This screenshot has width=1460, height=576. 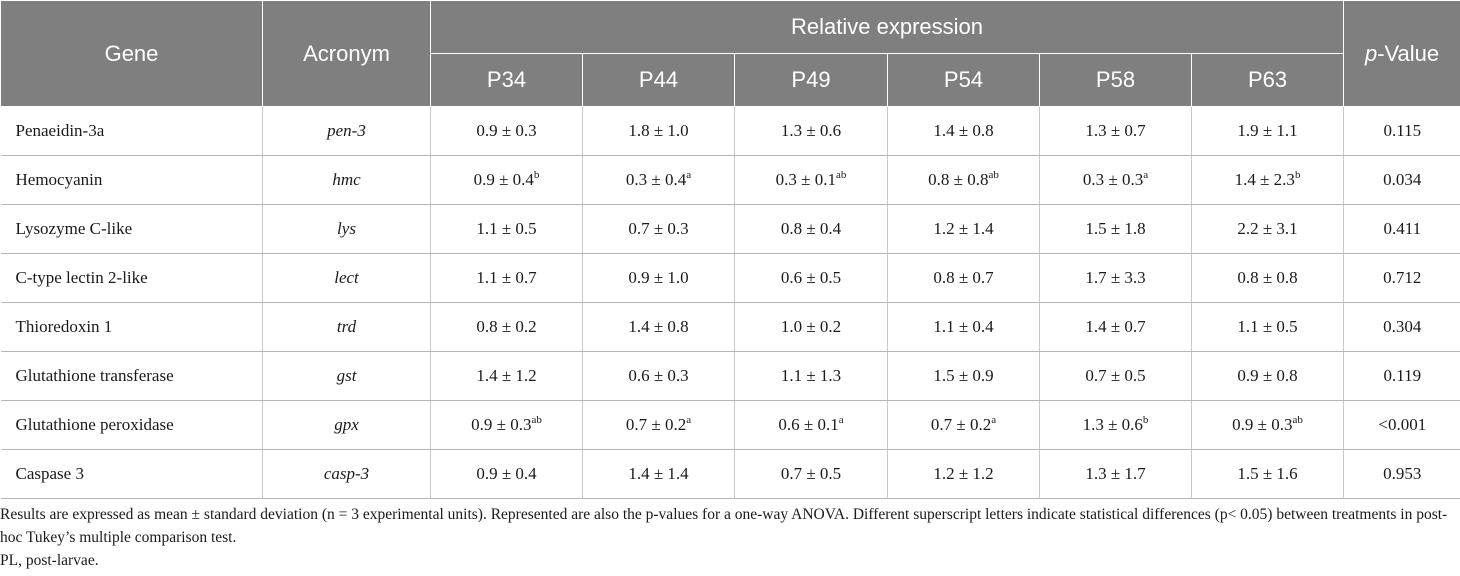 What do you see at coordinates (1268, 180) in the screenshot?
I see `expression-cell: 1.4 ± 2.3b` at bounding box center [1268, 180].